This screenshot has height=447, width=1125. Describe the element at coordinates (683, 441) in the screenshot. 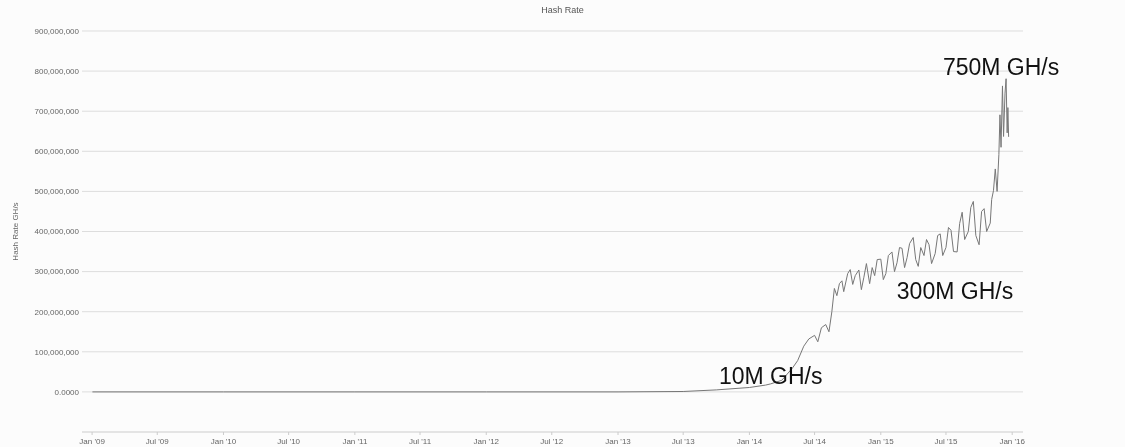

I see `x-tick-label: Jul '13` at that location.